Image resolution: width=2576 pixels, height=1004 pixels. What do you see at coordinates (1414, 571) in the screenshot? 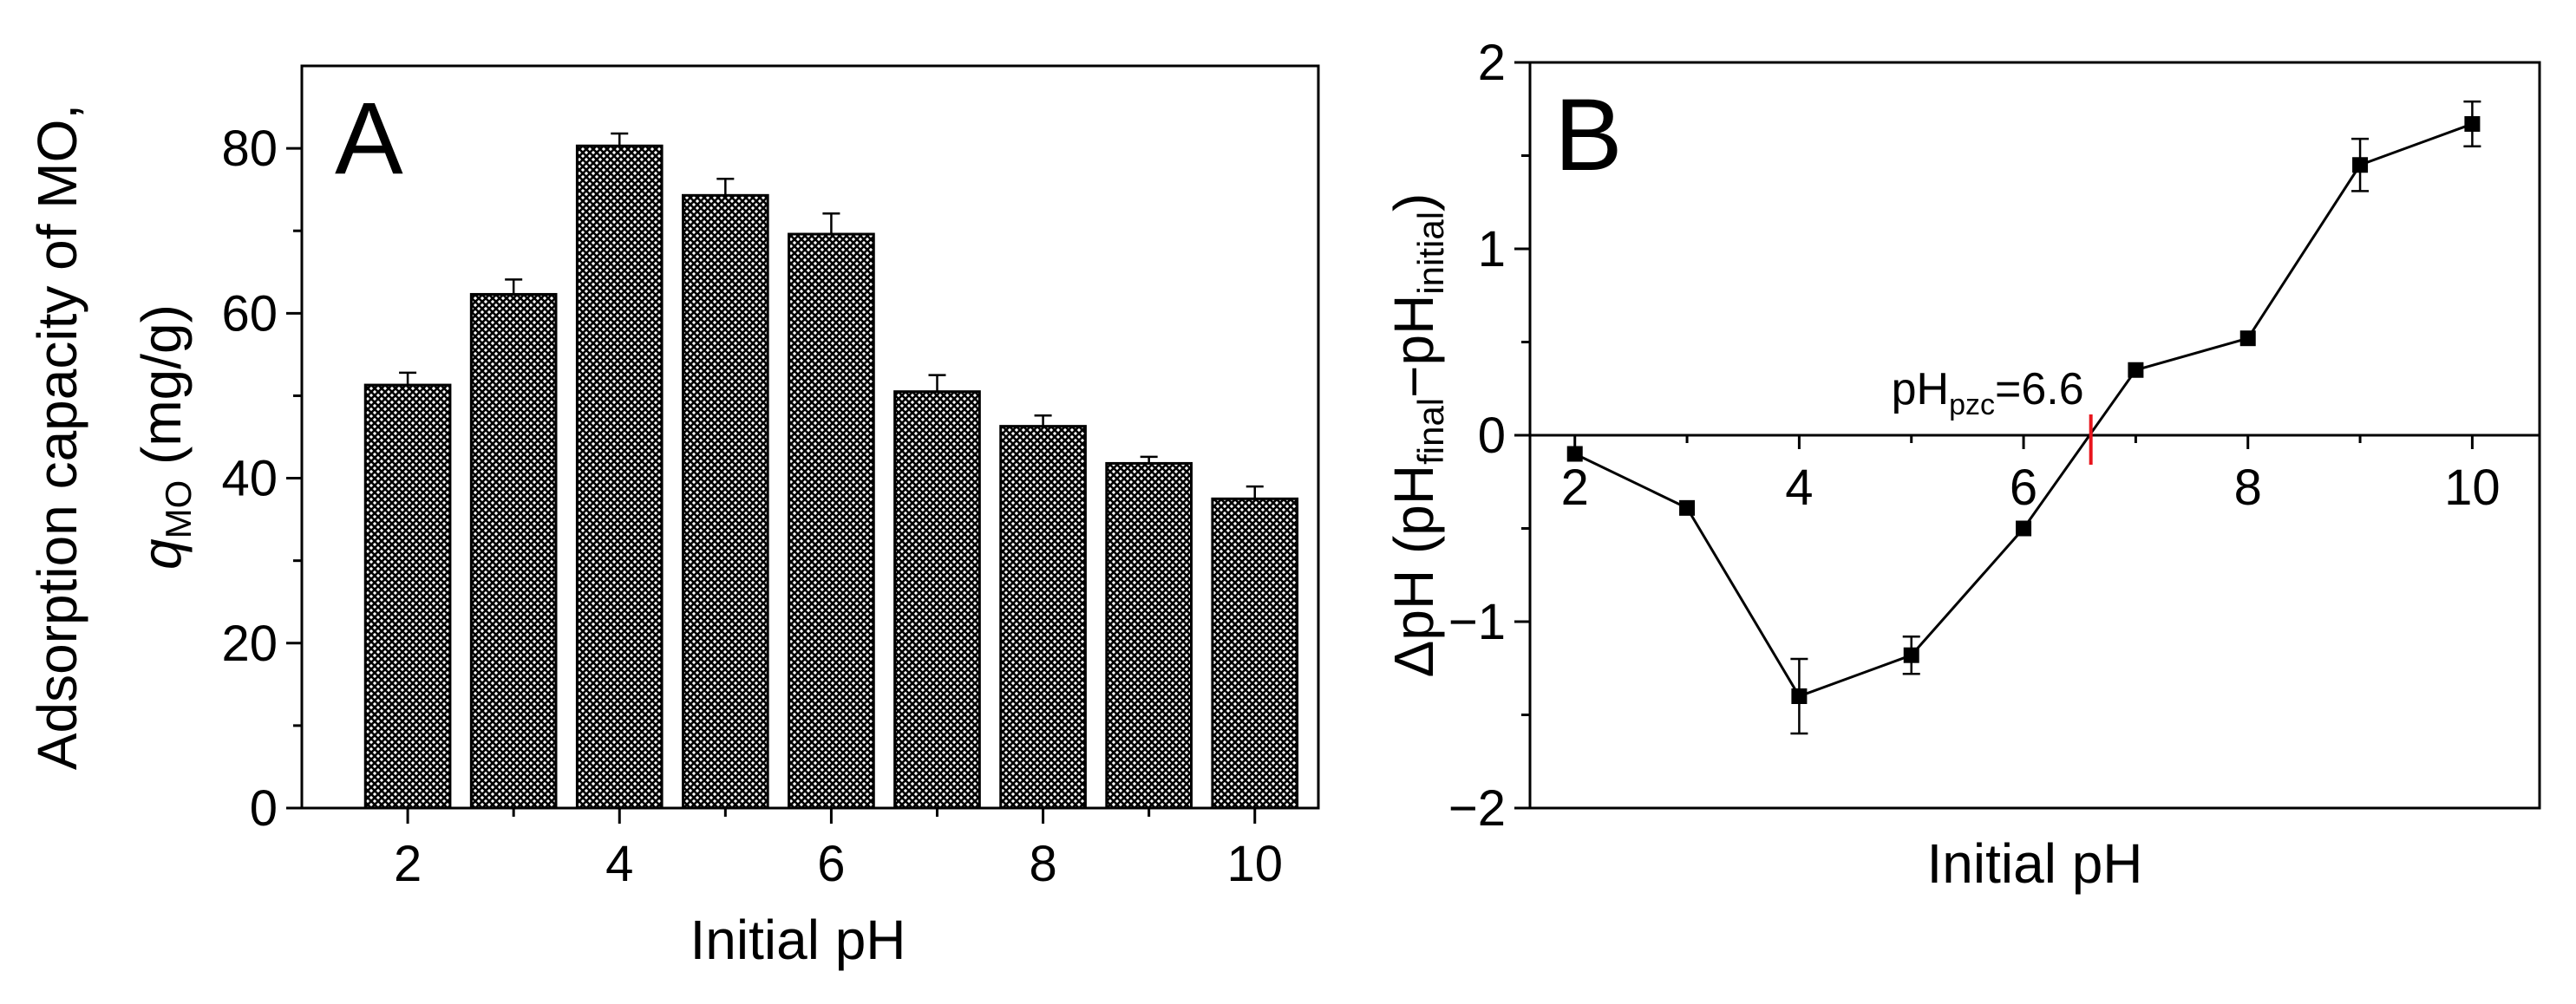
I see `panel-b-y-prefix: ΔpH (pH` at bounding box center [1414, 571].